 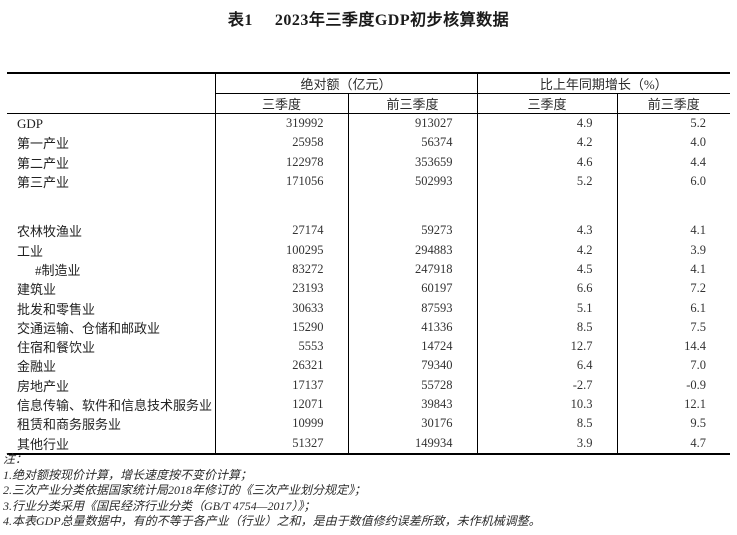 I want to click on col-group-growth: 比上年同期增长（%）, so click(x=603, y=83).